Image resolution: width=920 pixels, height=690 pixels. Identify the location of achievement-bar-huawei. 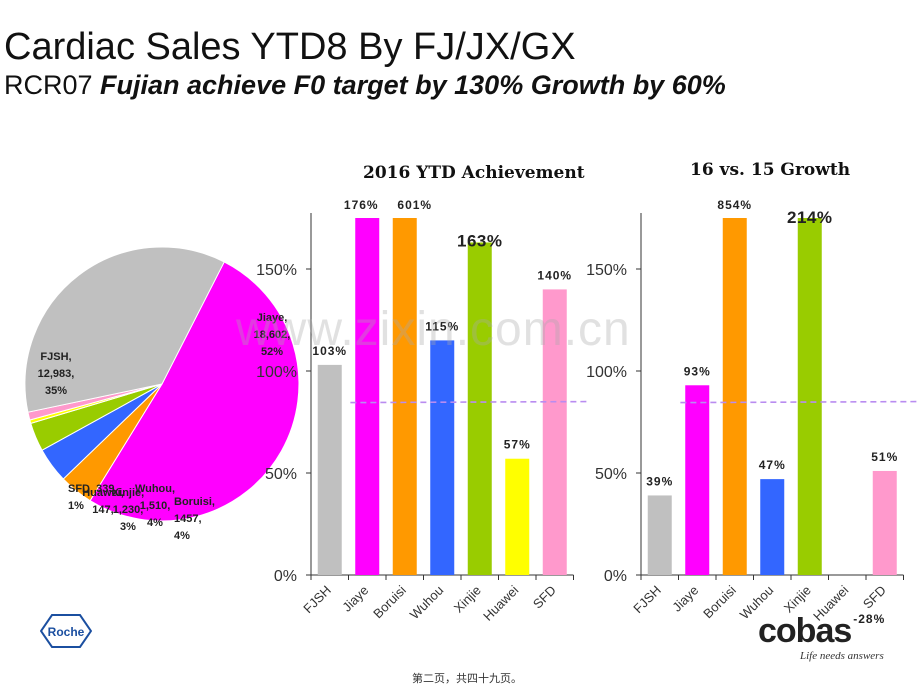
(517, 516).